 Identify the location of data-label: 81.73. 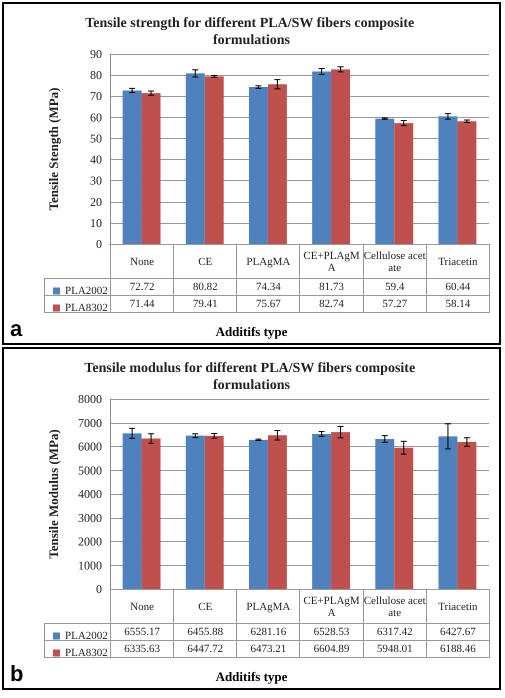
(332, 287).